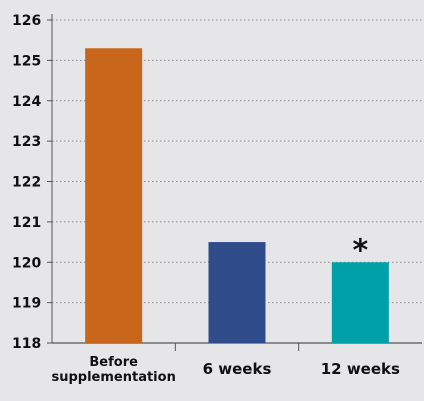 This screenshot has width=424, height=401. What do you see at coordinates (26, 344) in the screenshot?
I see `y-tick-label: 118` at bounding box center [26, 344].